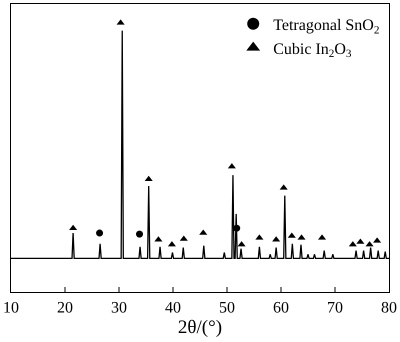 Image resolution: width=400 pixels, height=342 pixels. What do you see at coordinates (11, 307) in the screenshot?
I see `x-tick-label: 10` at bounding box center [11, 307].